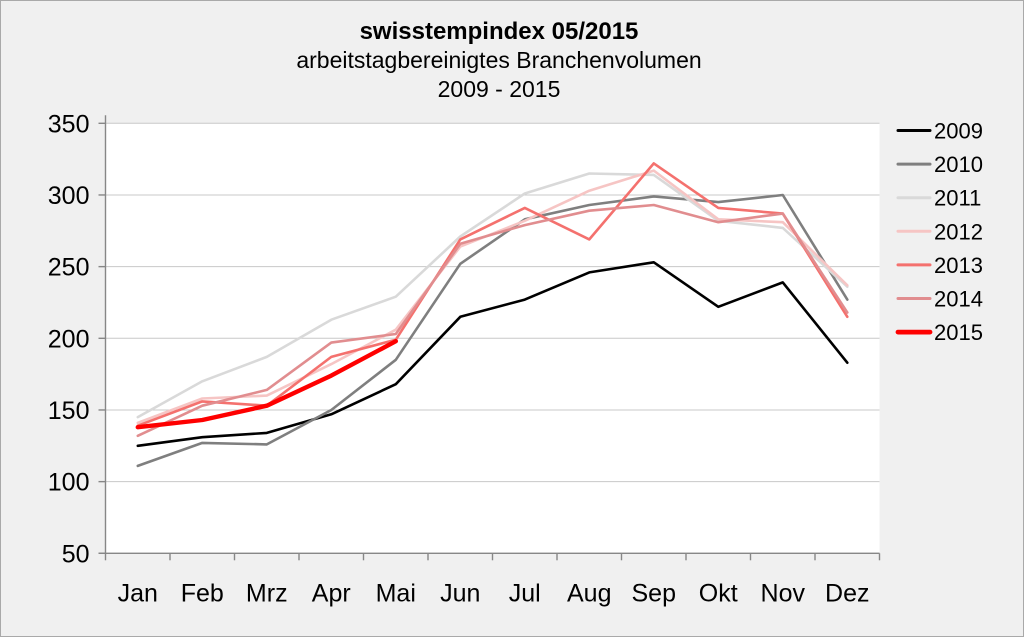  I want to click on x-axis-label-dez: Dez, so click(847, 593).